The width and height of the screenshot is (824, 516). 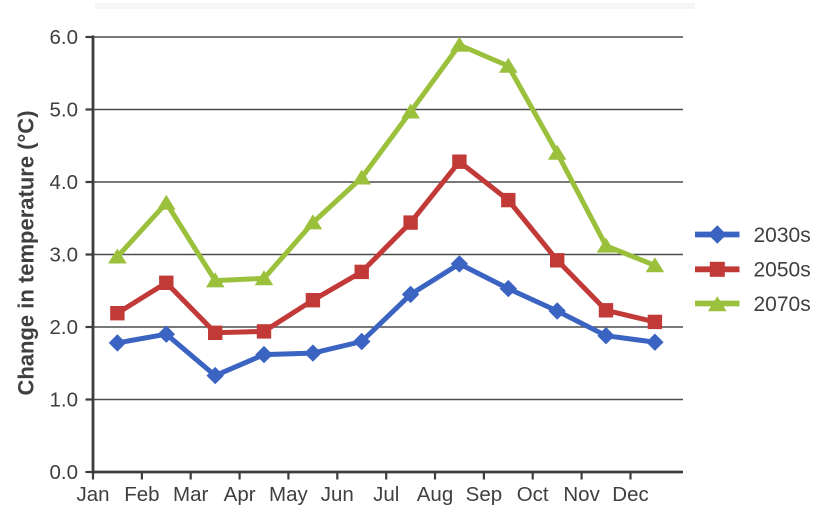 I want to click on svg-text: Oct, so click(x=533, y=494).